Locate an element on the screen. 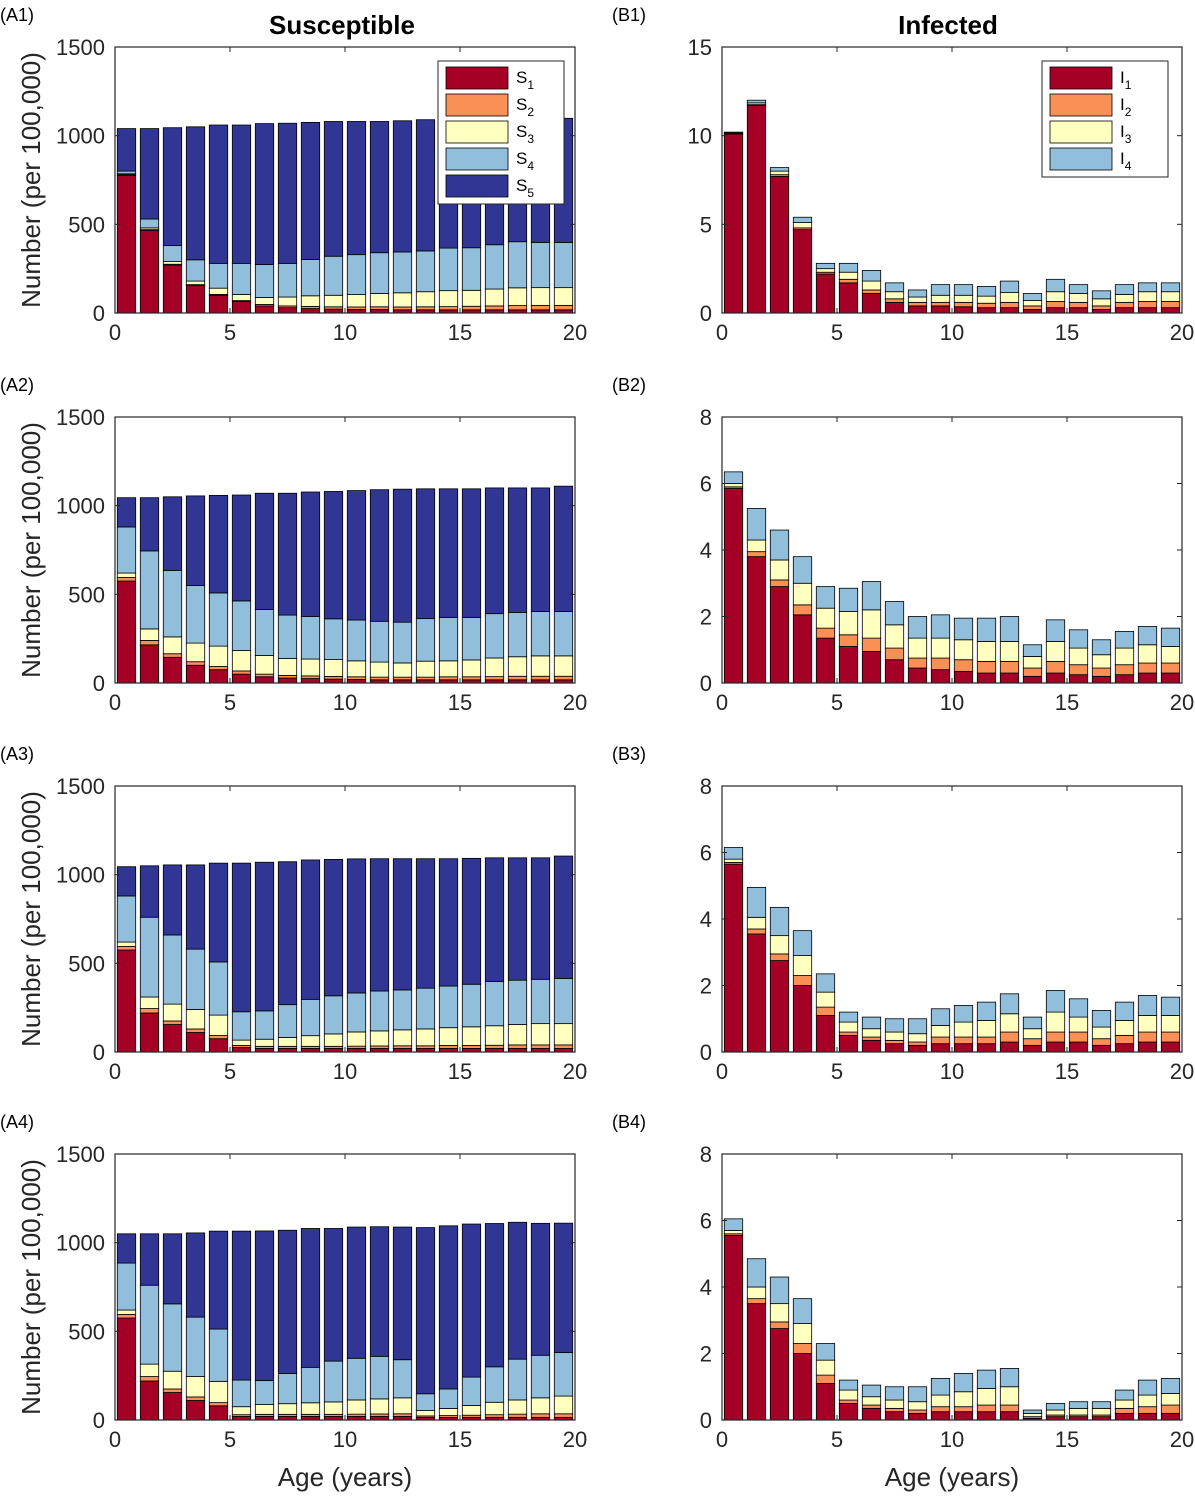  y-tick-label: 2 is located at coordinates (706, 986).